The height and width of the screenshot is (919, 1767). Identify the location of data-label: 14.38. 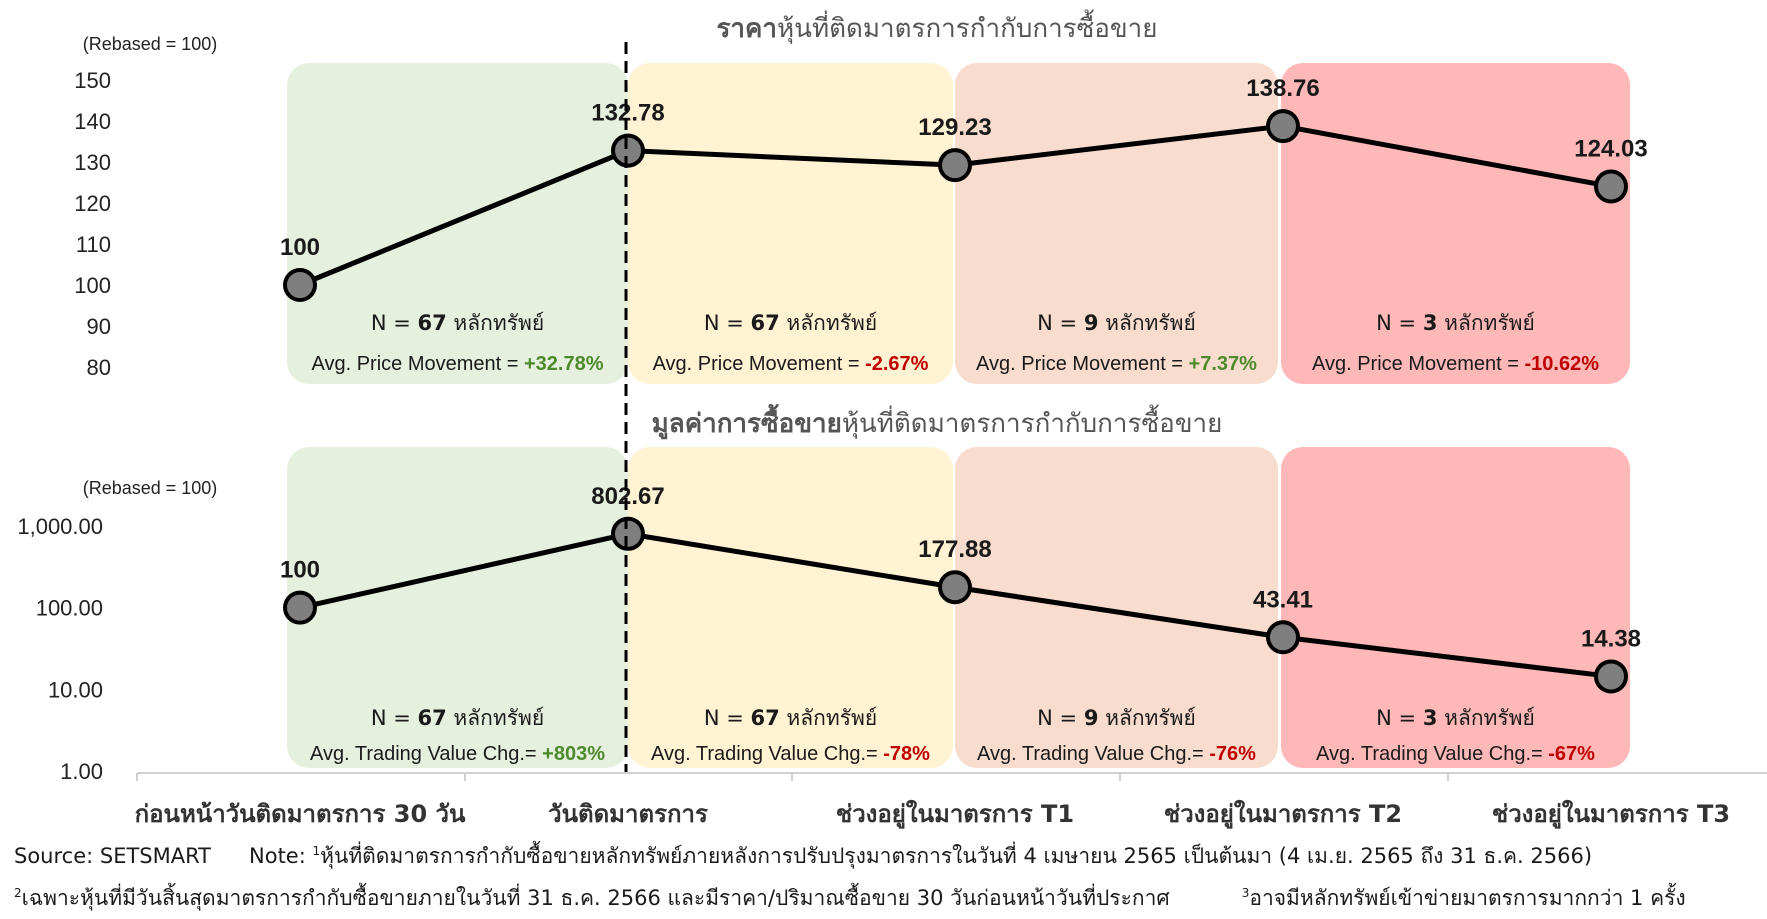
(1611, 638).